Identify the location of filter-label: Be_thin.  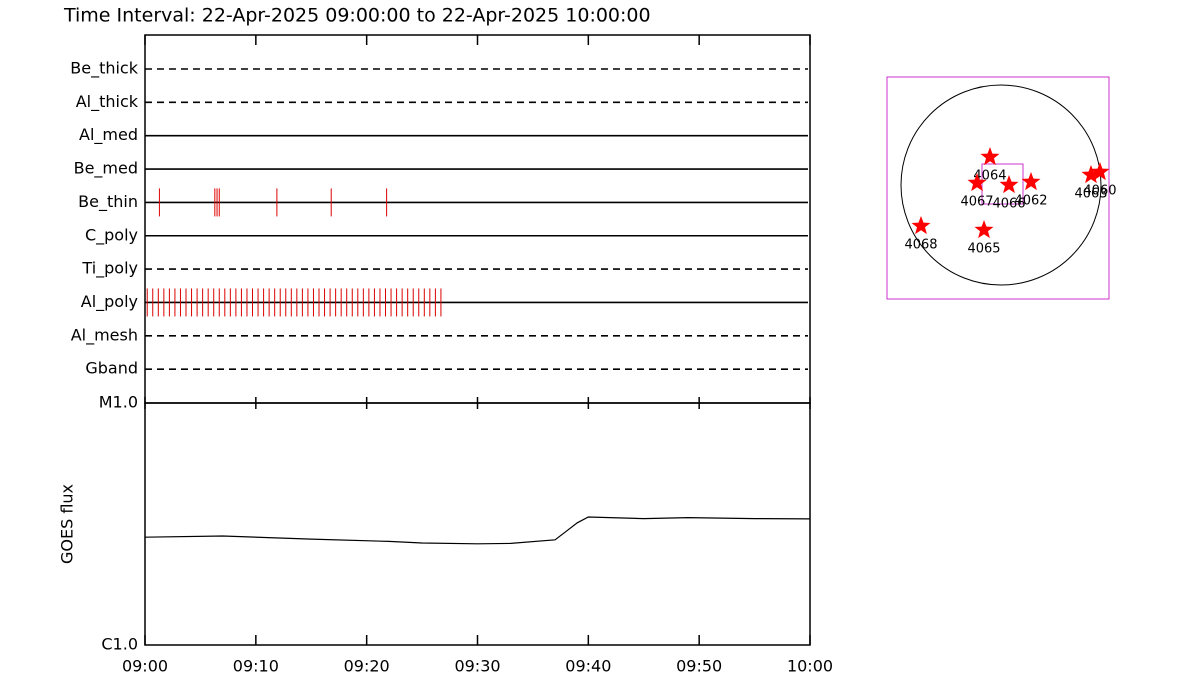
(108, 202).